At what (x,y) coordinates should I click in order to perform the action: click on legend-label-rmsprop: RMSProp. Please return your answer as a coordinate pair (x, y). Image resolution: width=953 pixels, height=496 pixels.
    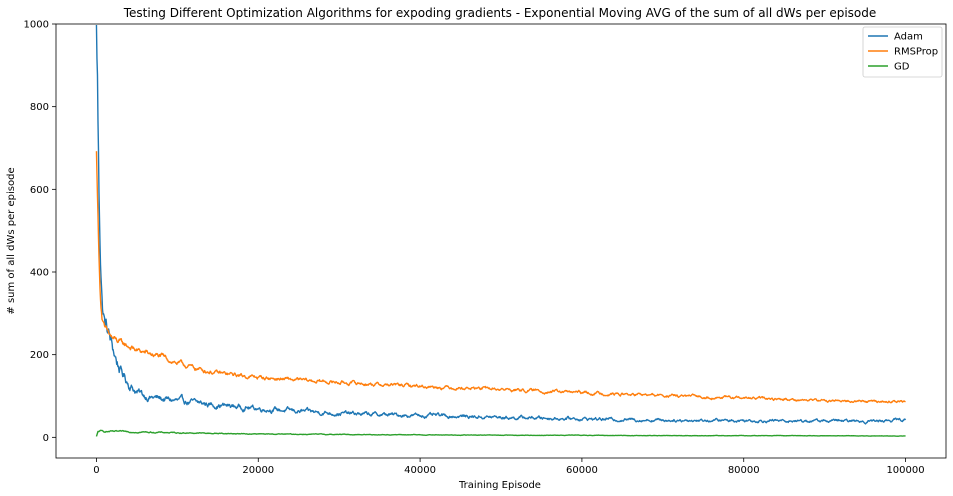
    Looking at the image, I should click on (916, 52).